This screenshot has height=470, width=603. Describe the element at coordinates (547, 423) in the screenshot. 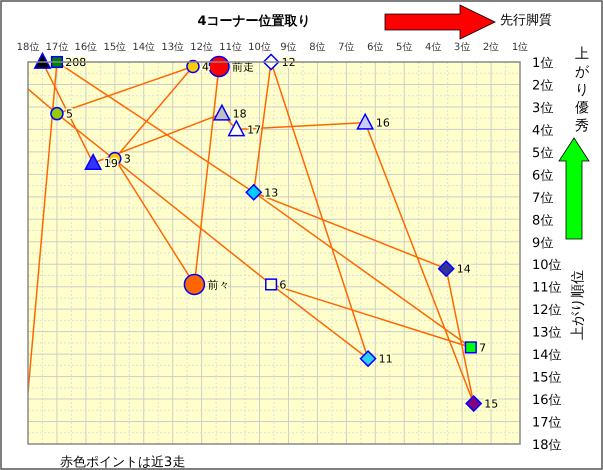

I see `y-tick-label: 17位` at that location.